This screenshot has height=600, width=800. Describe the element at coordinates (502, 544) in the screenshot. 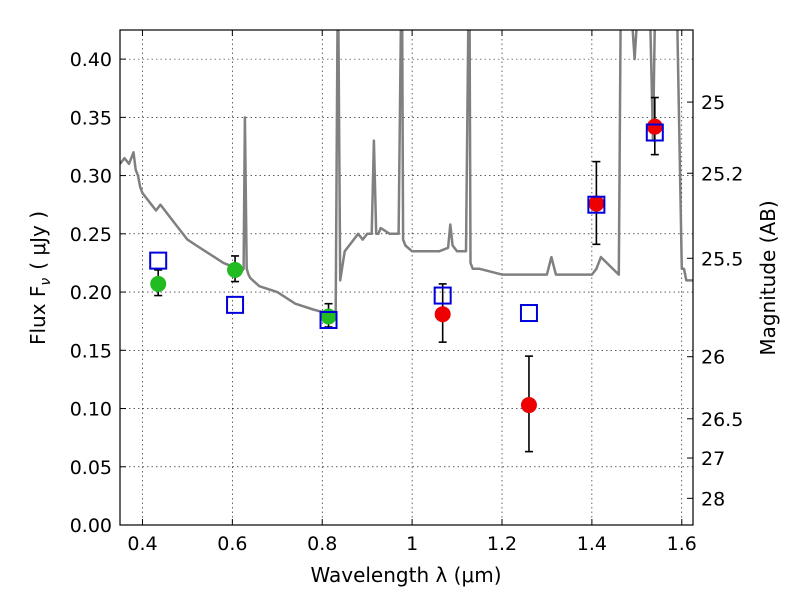

I see `x-tick-label: 1.2` at that location.